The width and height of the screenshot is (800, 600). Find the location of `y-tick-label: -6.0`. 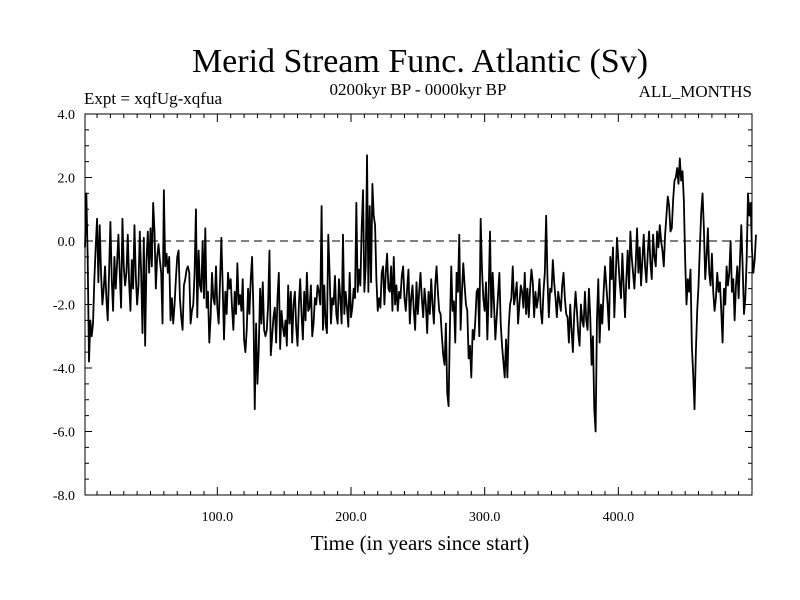

y-tick-label: -6.0 is located at coordinates (64, 433).